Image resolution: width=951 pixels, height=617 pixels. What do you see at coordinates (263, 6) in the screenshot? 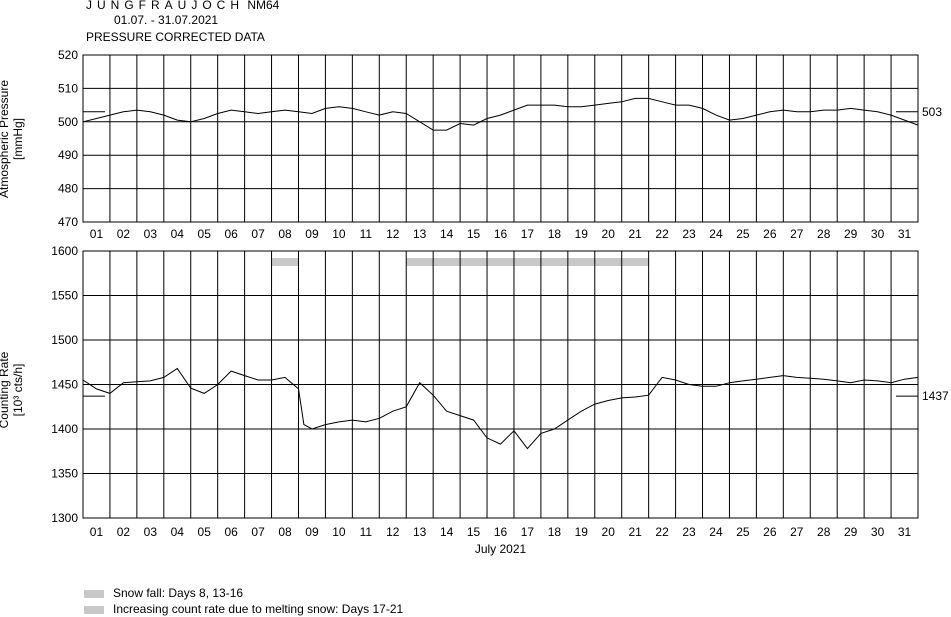
I see `station-code: NM64` at bounding box center [263, 6].